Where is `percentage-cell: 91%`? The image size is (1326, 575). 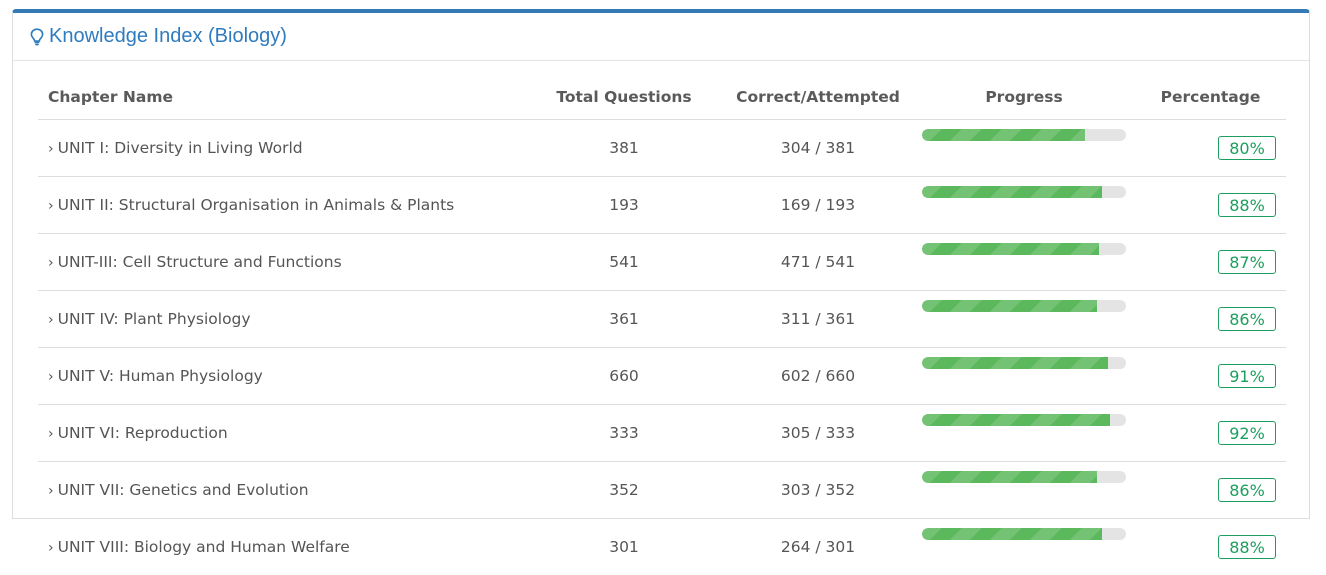 percentage-cell: 91% is located at coordinates (1210, 376).